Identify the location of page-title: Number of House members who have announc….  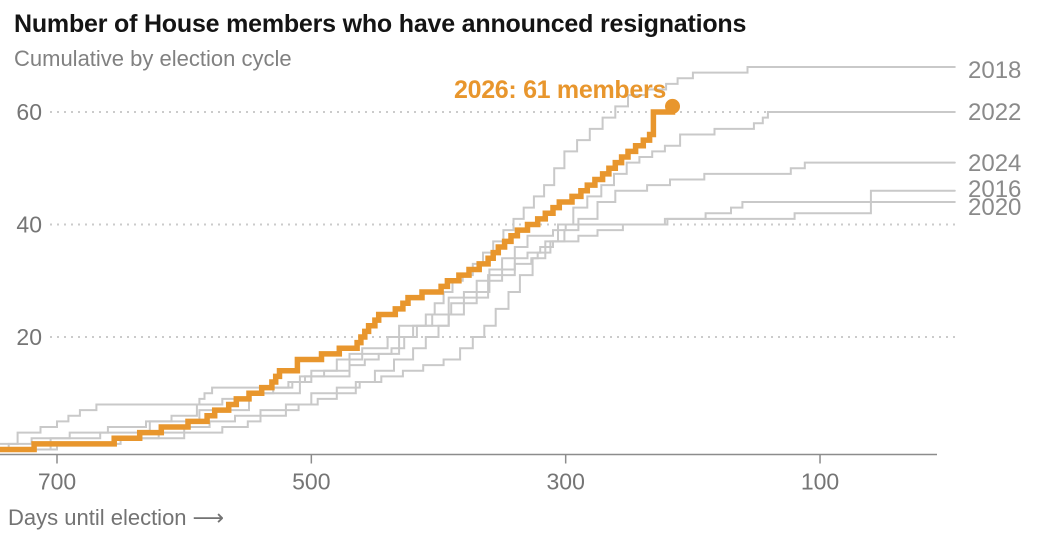
(380, 24).